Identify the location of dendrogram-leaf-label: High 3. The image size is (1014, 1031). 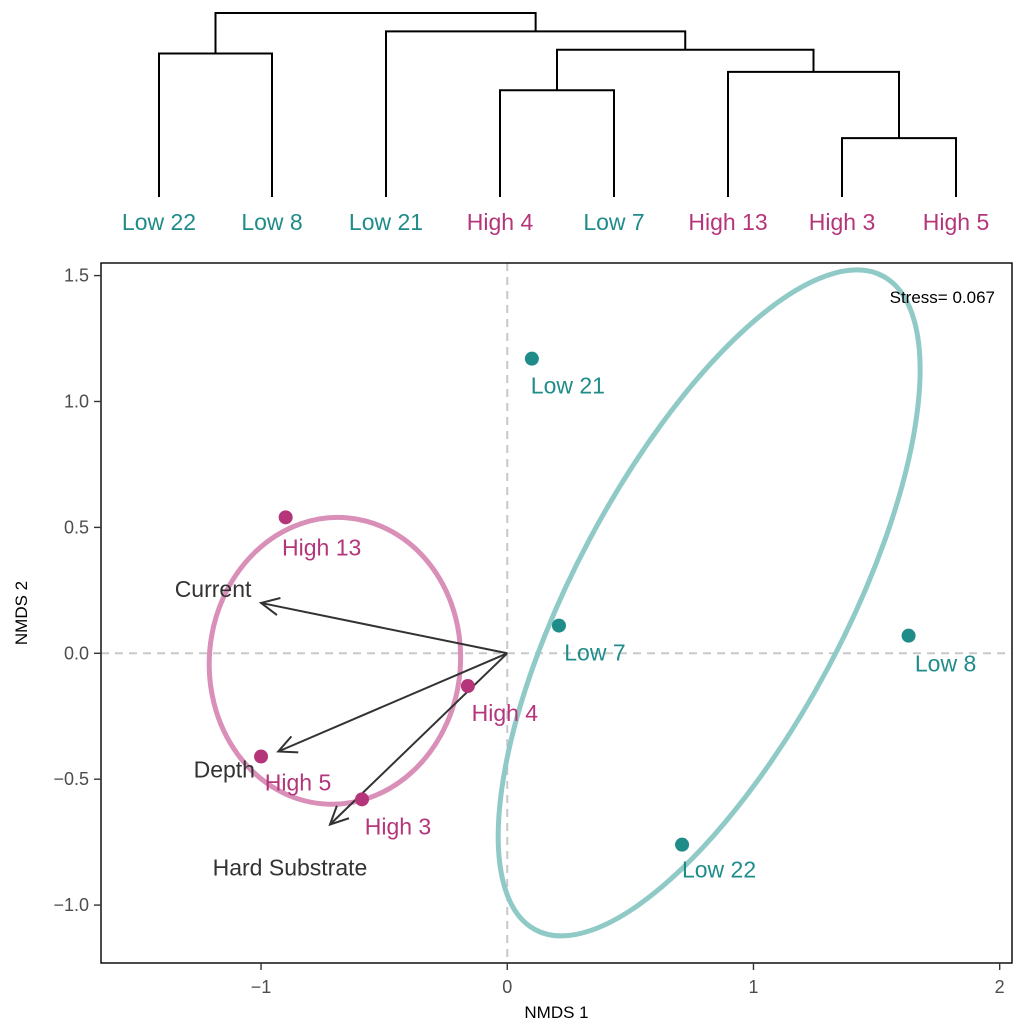
(842, 222).